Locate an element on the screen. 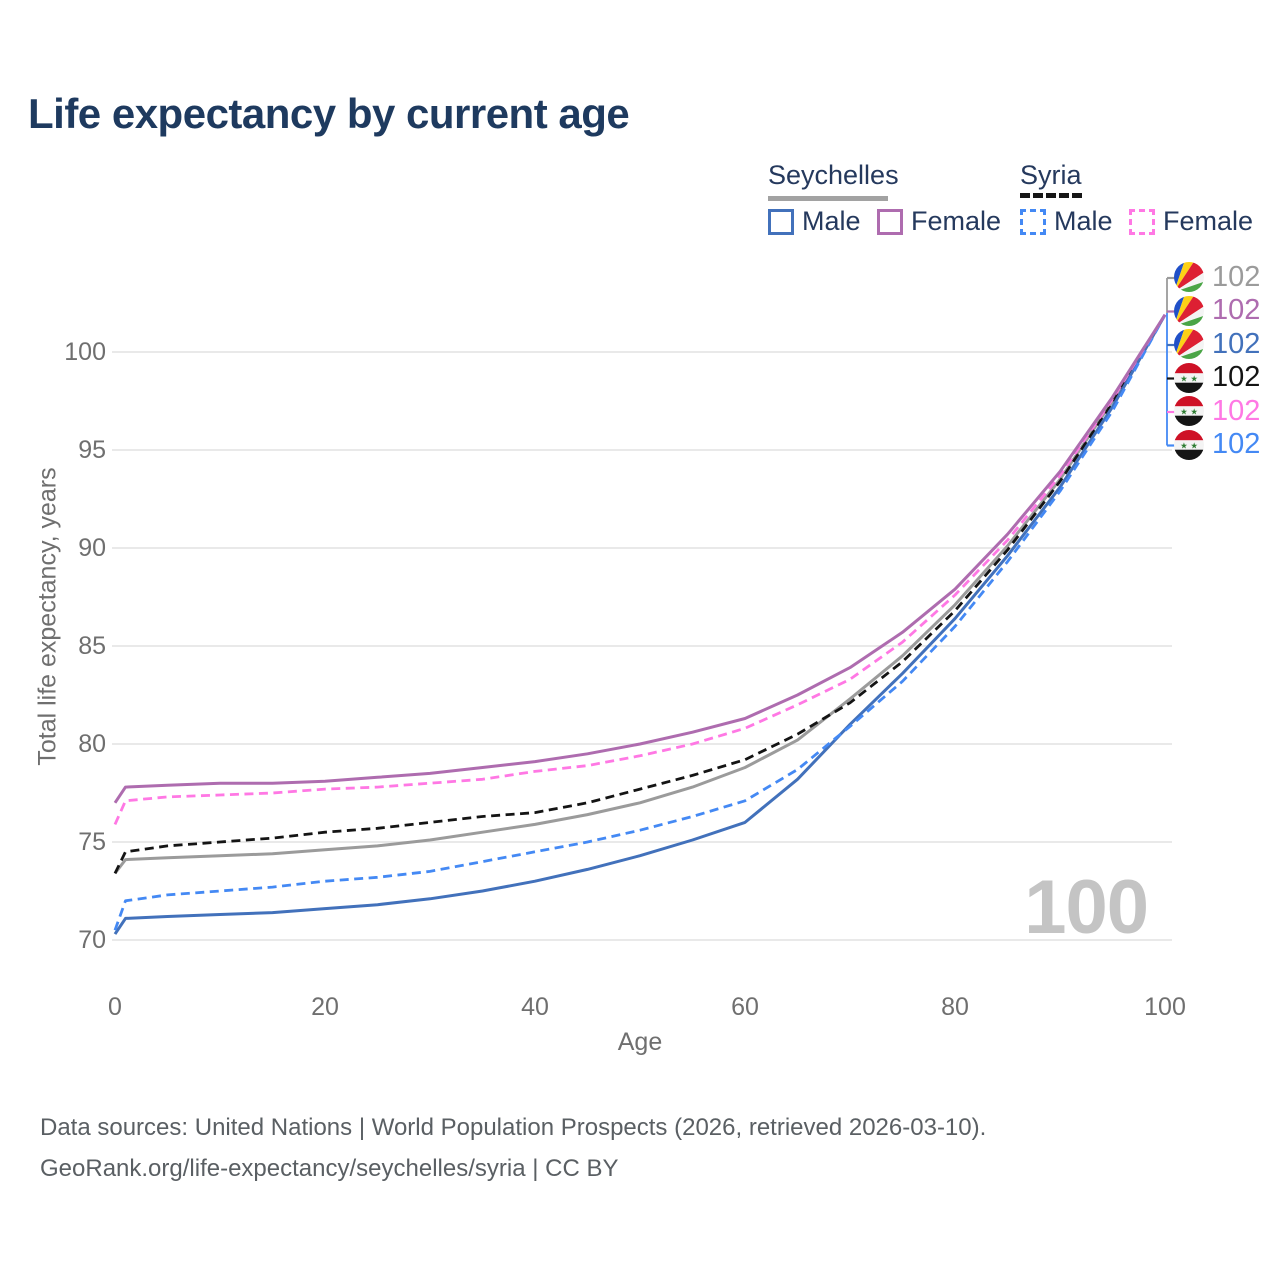 This screenshot has width=1280, height=1280. seychelles-female-swatch is located at coordinates (890, 221).